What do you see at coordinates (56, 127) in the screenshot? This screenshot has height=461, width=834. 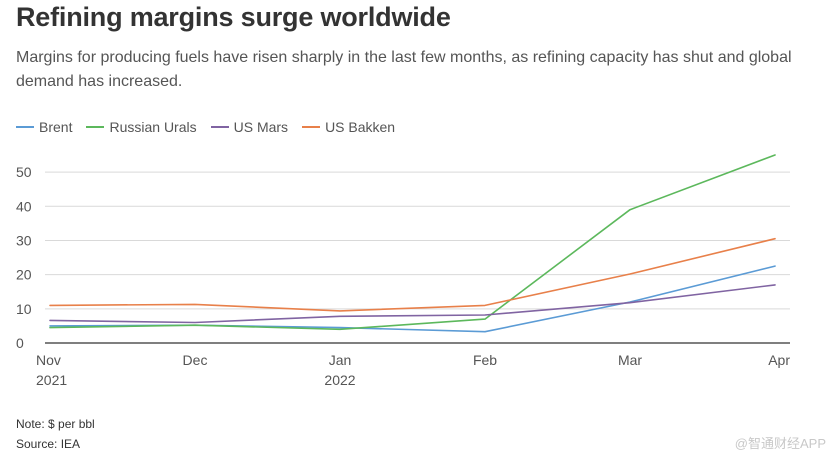 I see `legend-label-brent: Brent` at bounding box center [56, 127].